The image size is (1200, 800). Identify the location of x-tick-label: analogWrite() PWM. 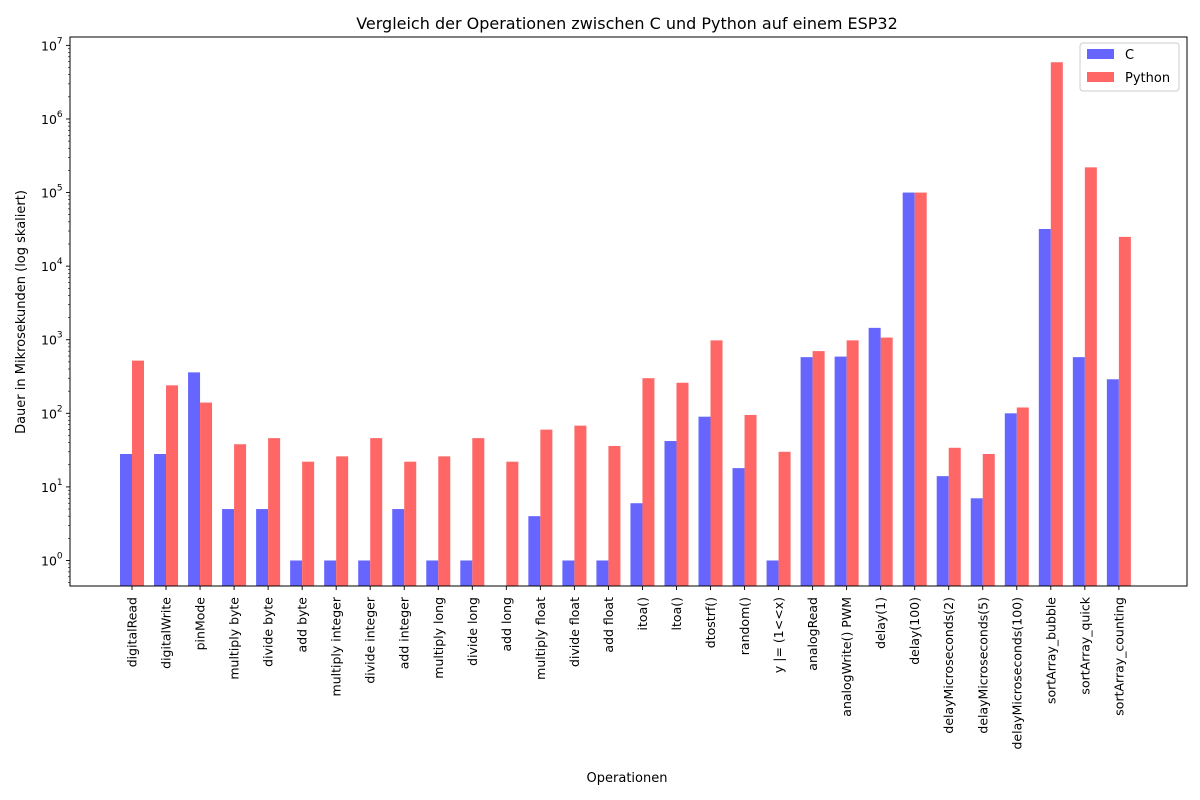
(846, 657).